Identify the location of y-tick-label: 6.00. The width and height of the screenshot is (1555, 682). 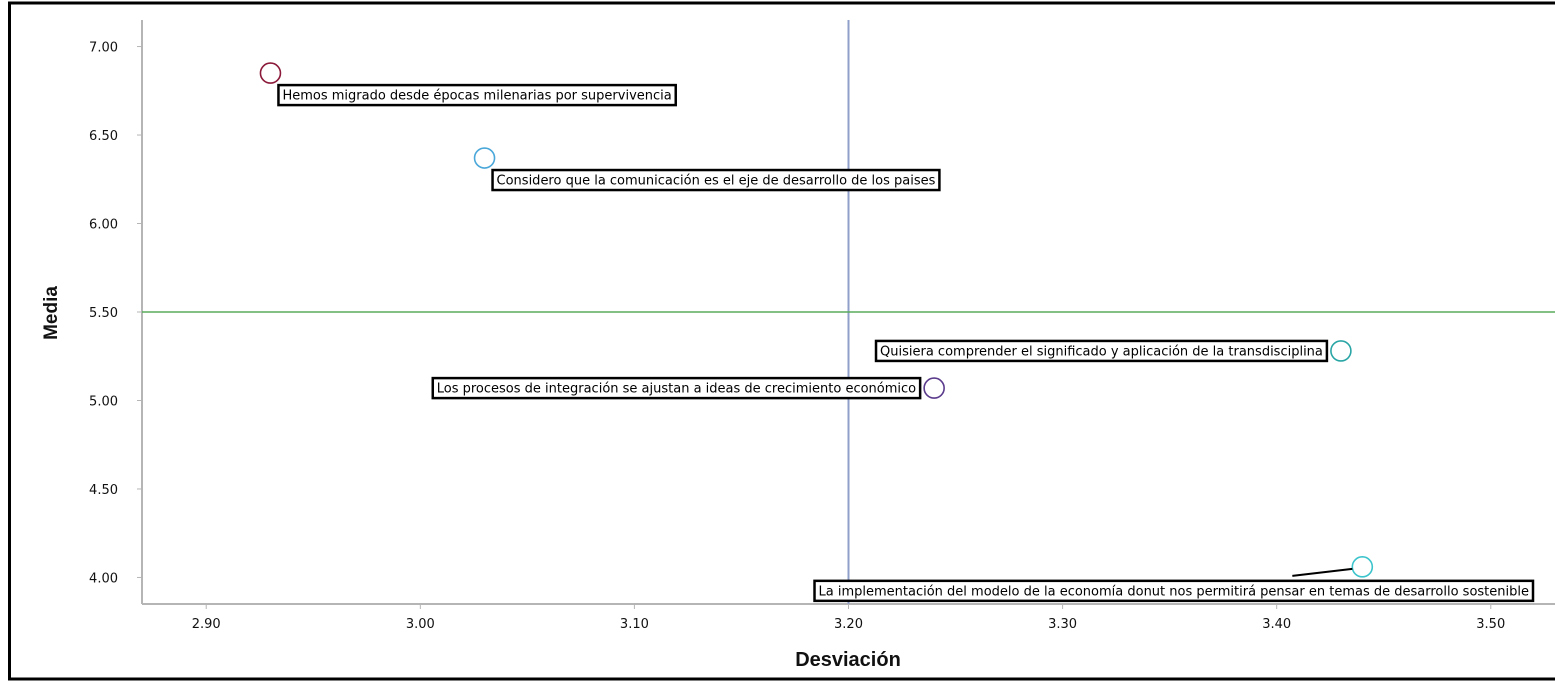
(103, 225).